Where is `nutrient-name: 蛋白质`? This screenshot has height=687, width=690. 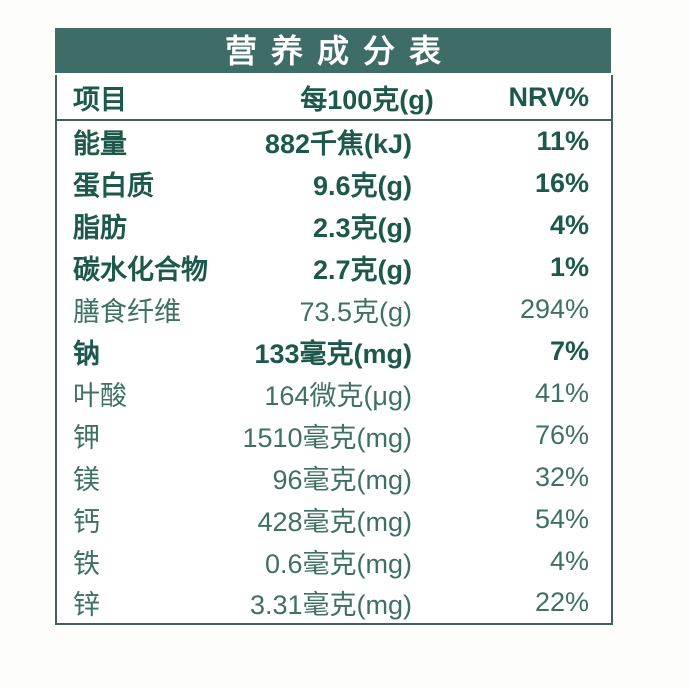
nutrient-name: 蛋白质 is located at coordinates (113, 185).